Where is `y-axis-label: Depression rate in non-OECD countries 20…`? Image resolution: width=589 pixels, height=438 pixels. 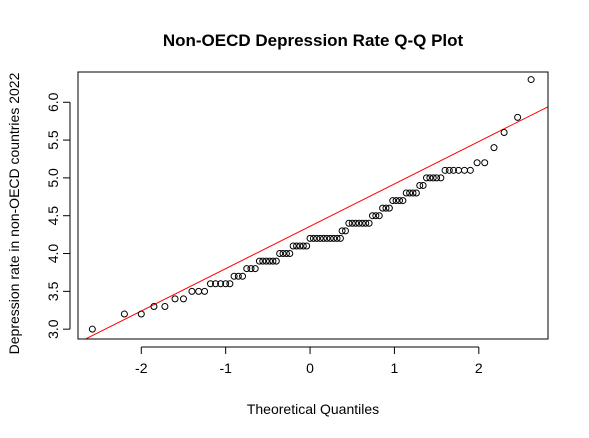 y-axis-label: Depression rate in non-OECD countries 20… is located at coordinates (14, 213).